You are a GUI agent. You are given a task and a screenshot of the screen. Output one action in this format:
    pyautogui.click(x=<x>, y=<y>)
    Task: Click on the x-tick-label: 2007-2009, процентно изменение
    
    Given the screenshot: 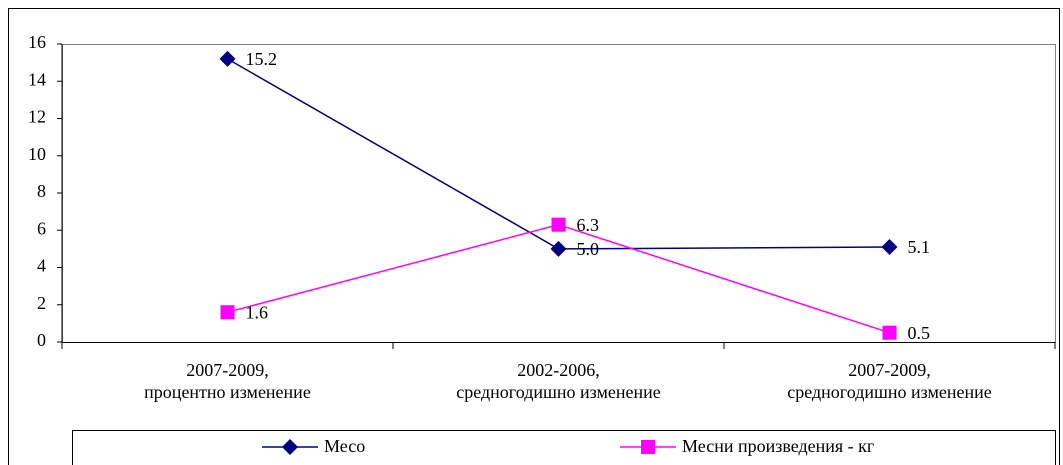 What is the action you would take?
    pyautogui.click(x=227, y=381)
    